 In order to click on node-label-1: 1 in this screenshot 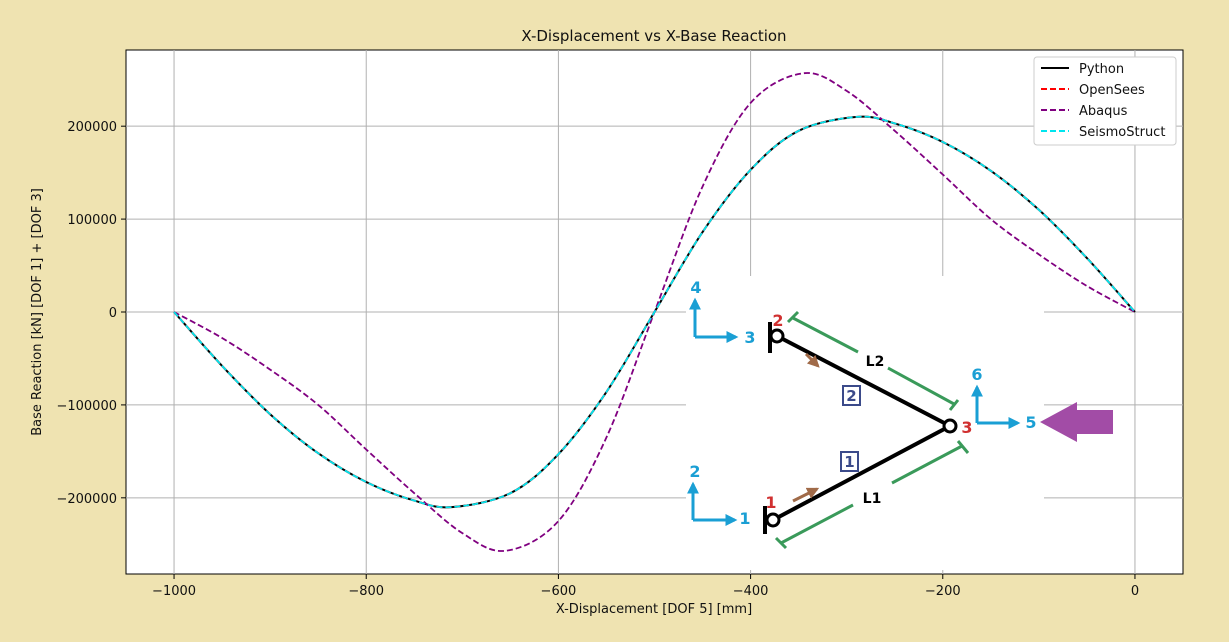, I will do `click(770, 502)`.